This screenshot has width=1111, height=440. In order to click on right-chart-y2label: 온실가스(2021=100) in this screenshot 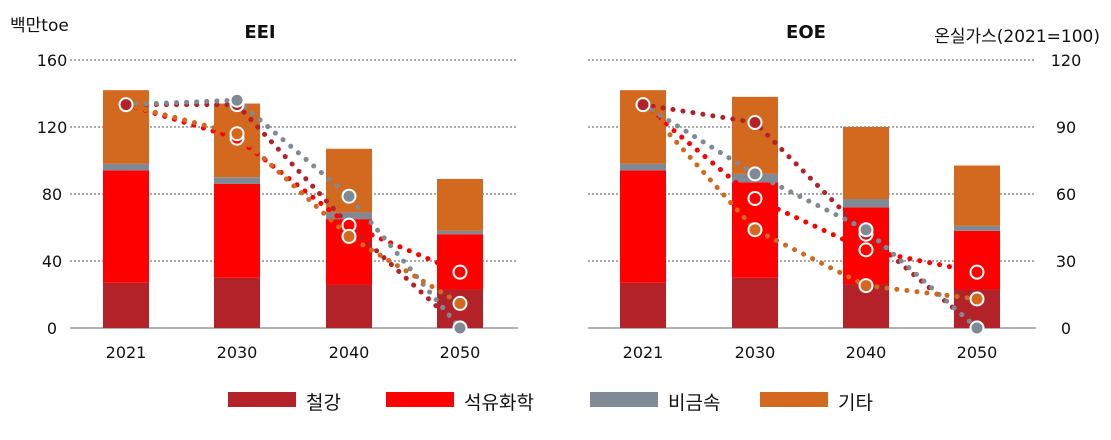, I will do `click(1017, 37)`.